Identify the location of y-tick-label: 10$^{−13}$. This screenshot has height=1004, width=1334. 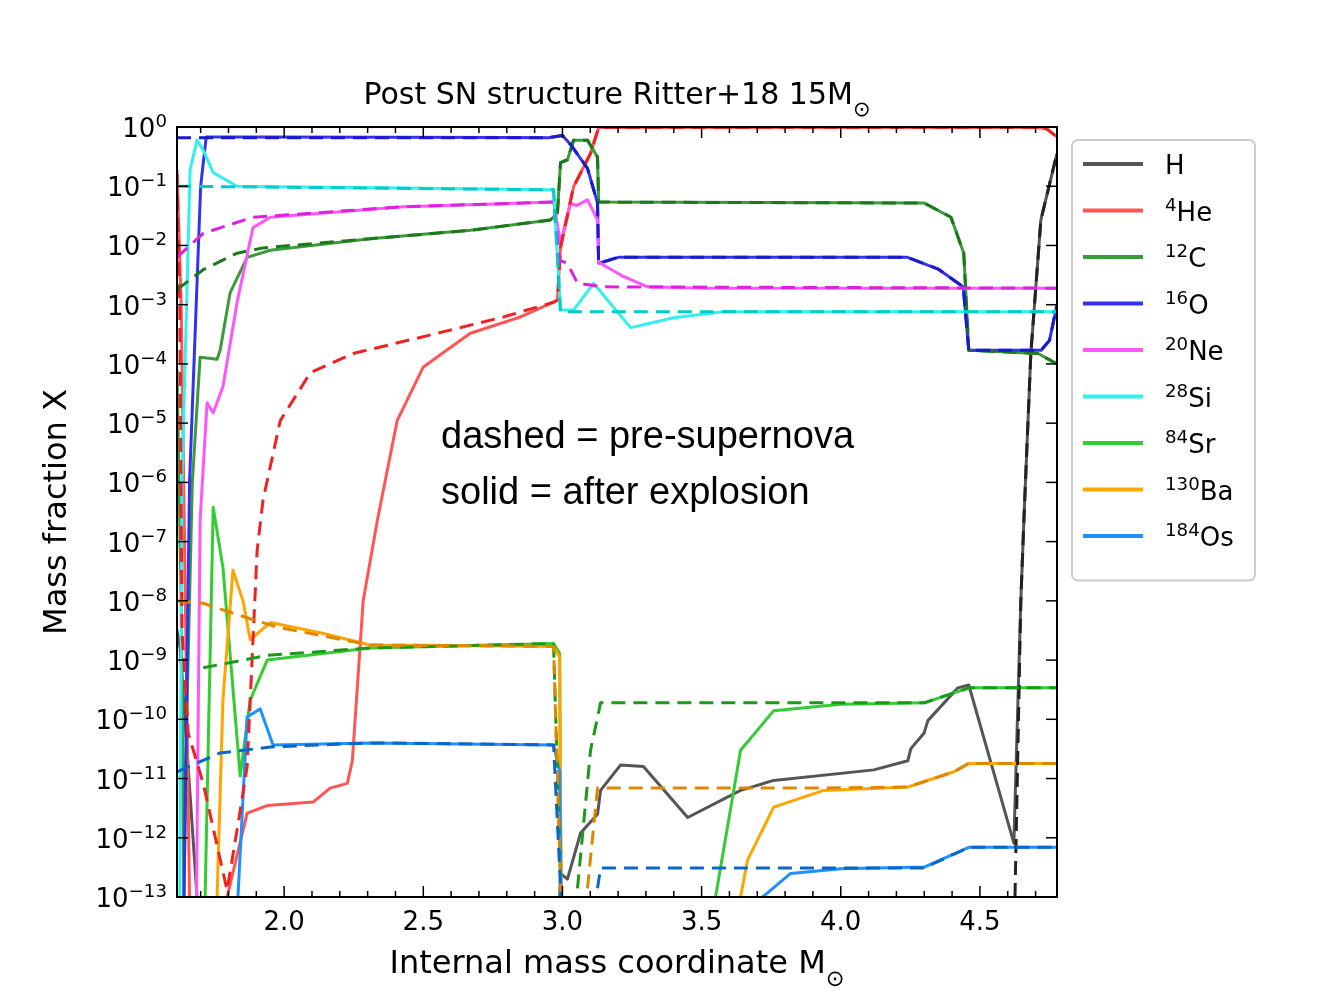
(131, 896).